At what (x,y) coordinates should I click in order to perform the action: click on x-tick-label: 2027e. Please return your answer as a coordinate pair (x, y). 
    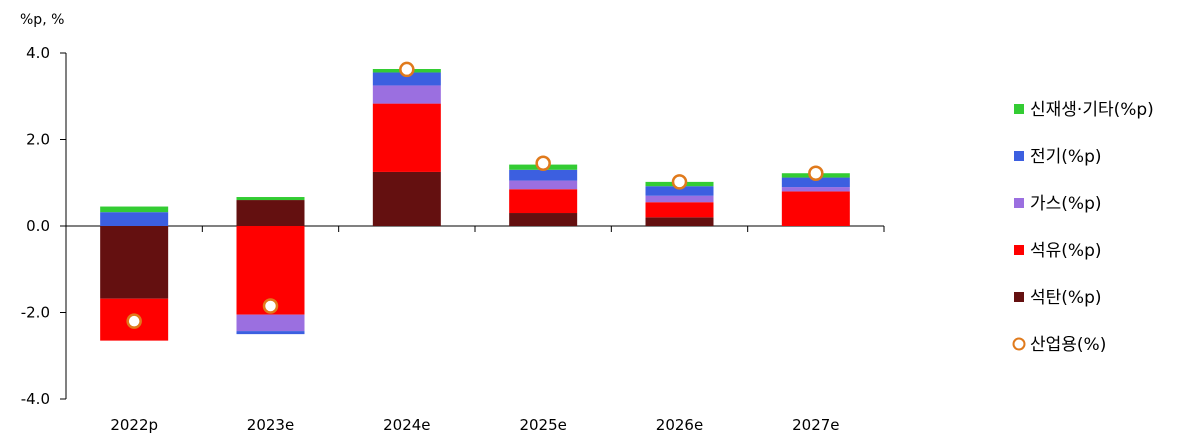
    Looking at the image, I should click on (815, 425).